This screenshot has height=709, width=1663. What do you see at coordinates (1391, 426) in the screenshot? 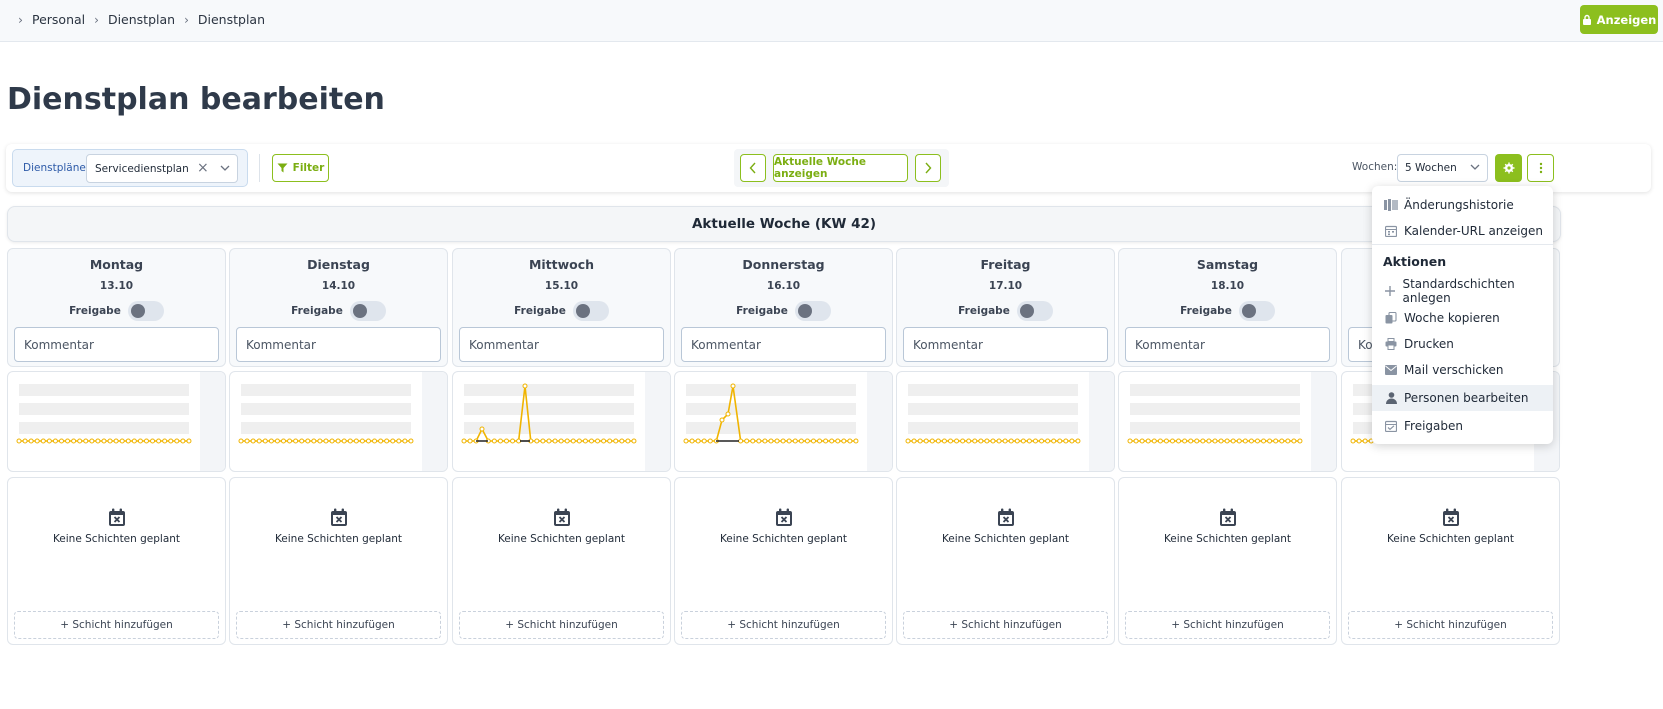
I see `calendar-check-icon` at bounding box center [1391, 426].